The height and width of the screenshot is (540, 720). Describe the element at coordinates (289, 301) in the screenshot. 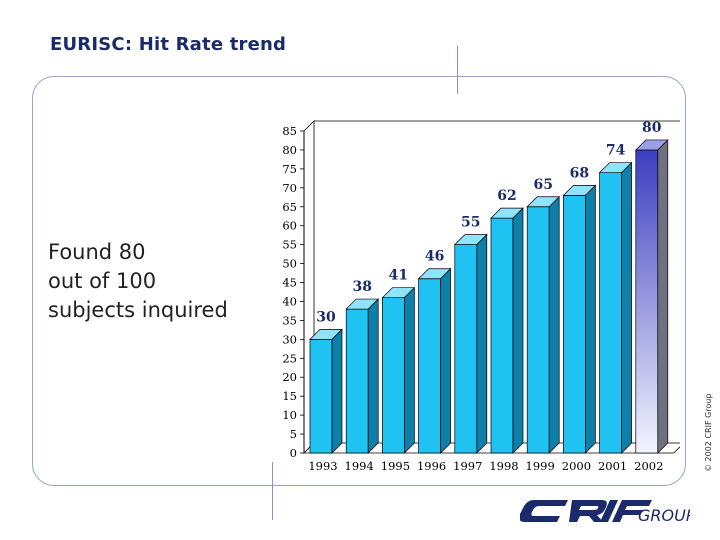

I see `y-tick-label: 40` at that location.